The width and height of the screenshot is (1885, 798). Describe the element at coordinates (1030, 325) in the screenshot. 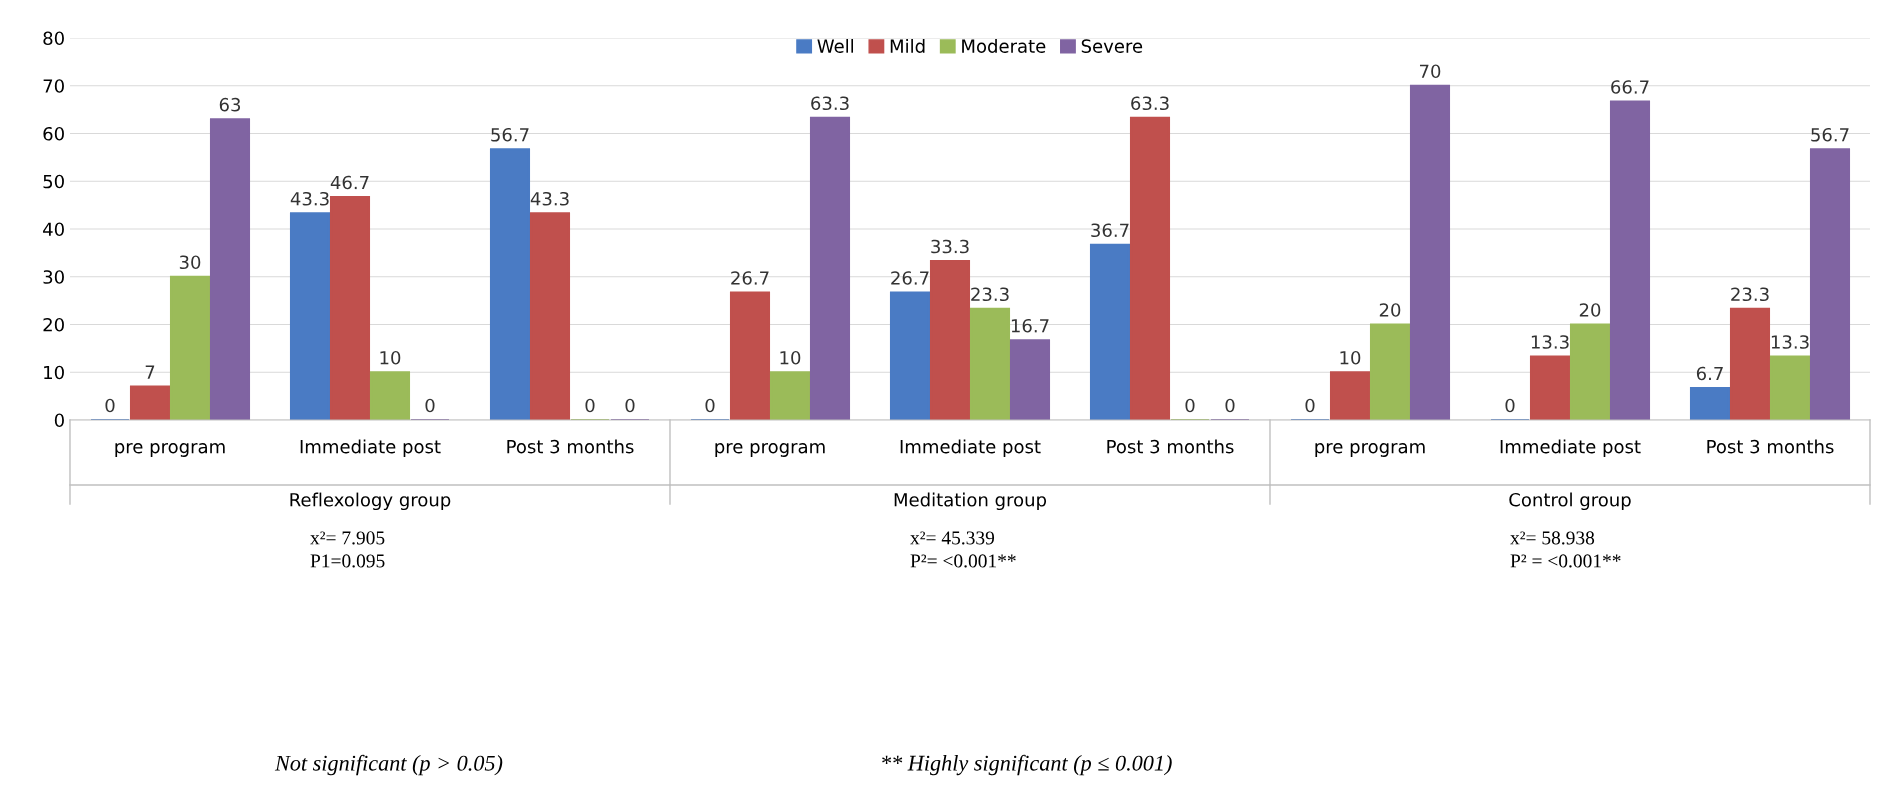

I see `data-label: 16.7` at that location.